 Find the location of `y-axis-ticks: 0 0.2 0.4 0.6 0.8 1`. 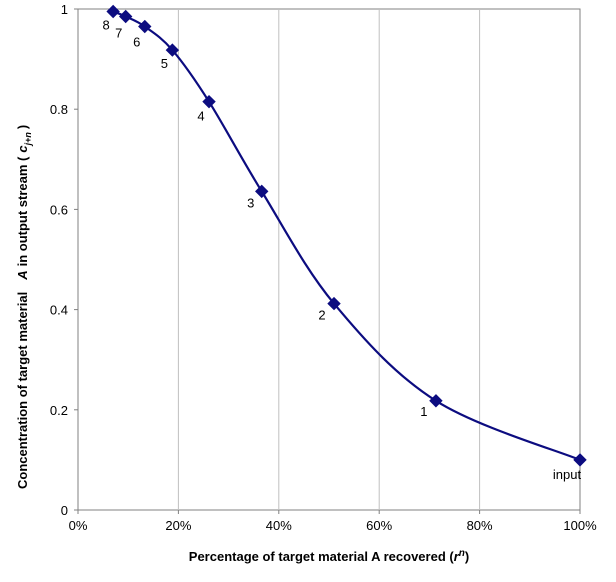

y-axis-ticks: 0 0.2 0.4 0.6 0.8 1 is located at coordinates (64, 260).